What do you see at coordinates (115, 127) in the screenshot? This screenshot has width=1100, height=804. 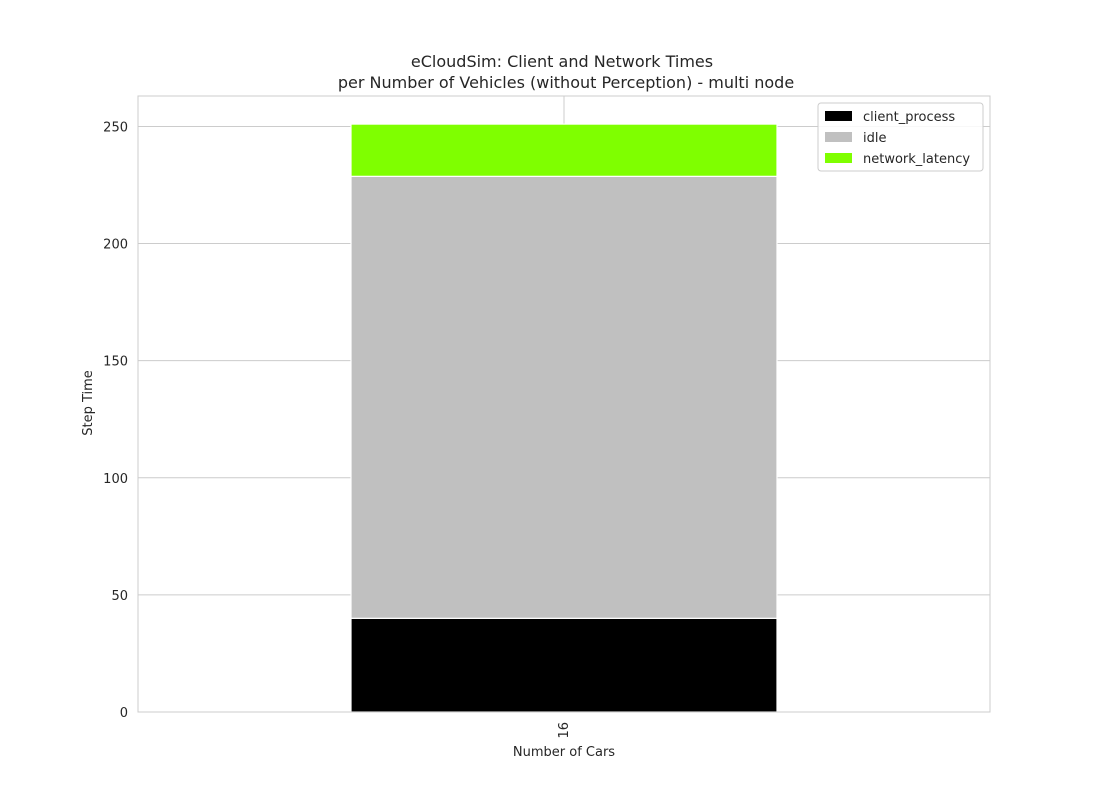 I see `y-tick-label: 250` at bounding box center [115, 127].